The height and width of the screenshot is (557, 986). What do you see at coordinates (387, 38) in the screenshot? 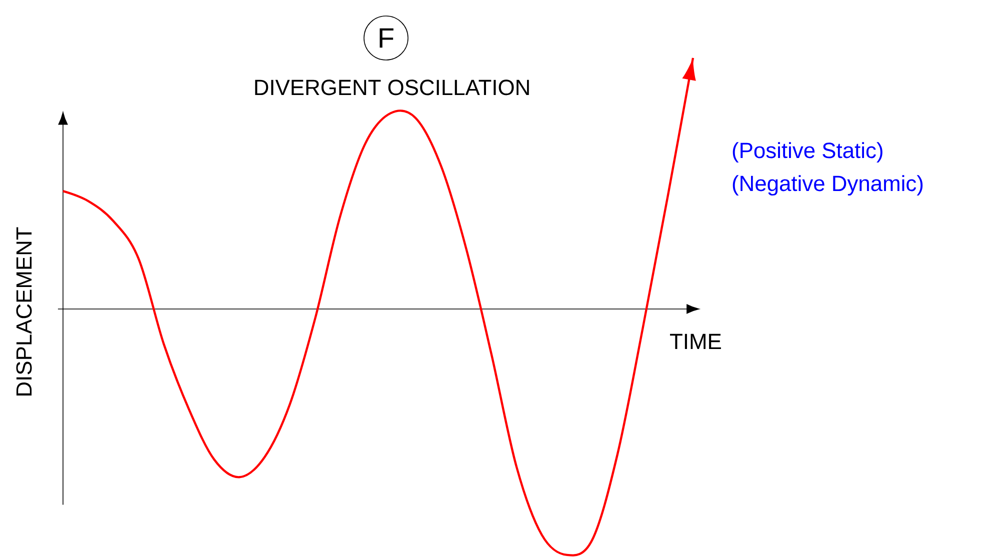
I see `text: F` at bounding box center [387, 38].